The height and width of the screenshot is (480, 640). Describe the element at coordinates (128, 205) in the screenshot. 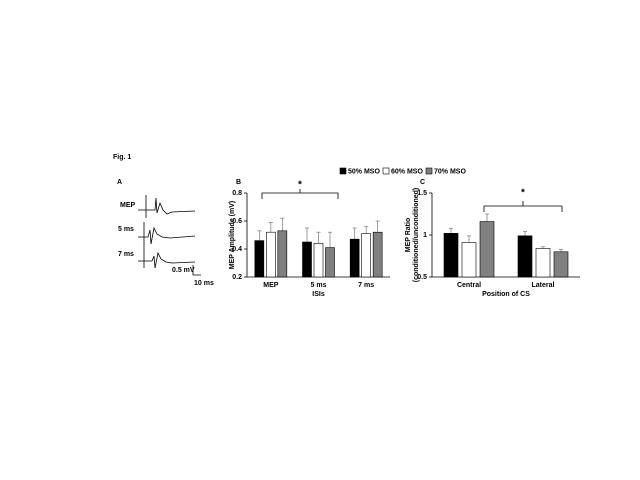

I see `trace-label: MEP` at that location.